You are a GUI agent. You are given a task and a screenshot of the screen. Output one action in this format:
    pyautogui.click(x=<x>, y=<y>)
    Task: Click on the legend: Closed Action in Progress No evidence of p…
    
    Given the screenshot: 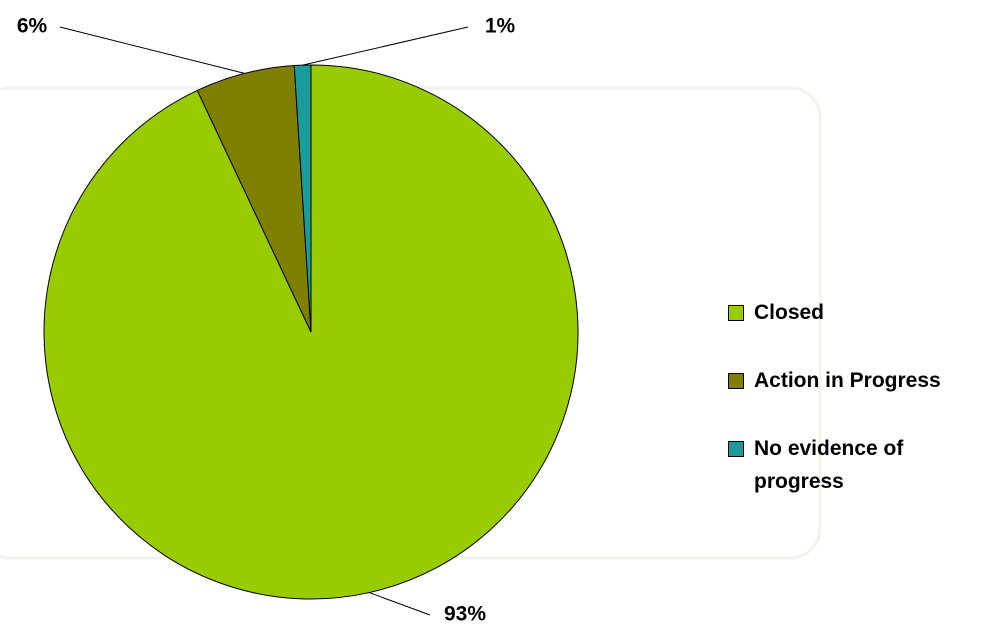 What is the action you would take?
    pyautogui.click(x=859, y=414)
    